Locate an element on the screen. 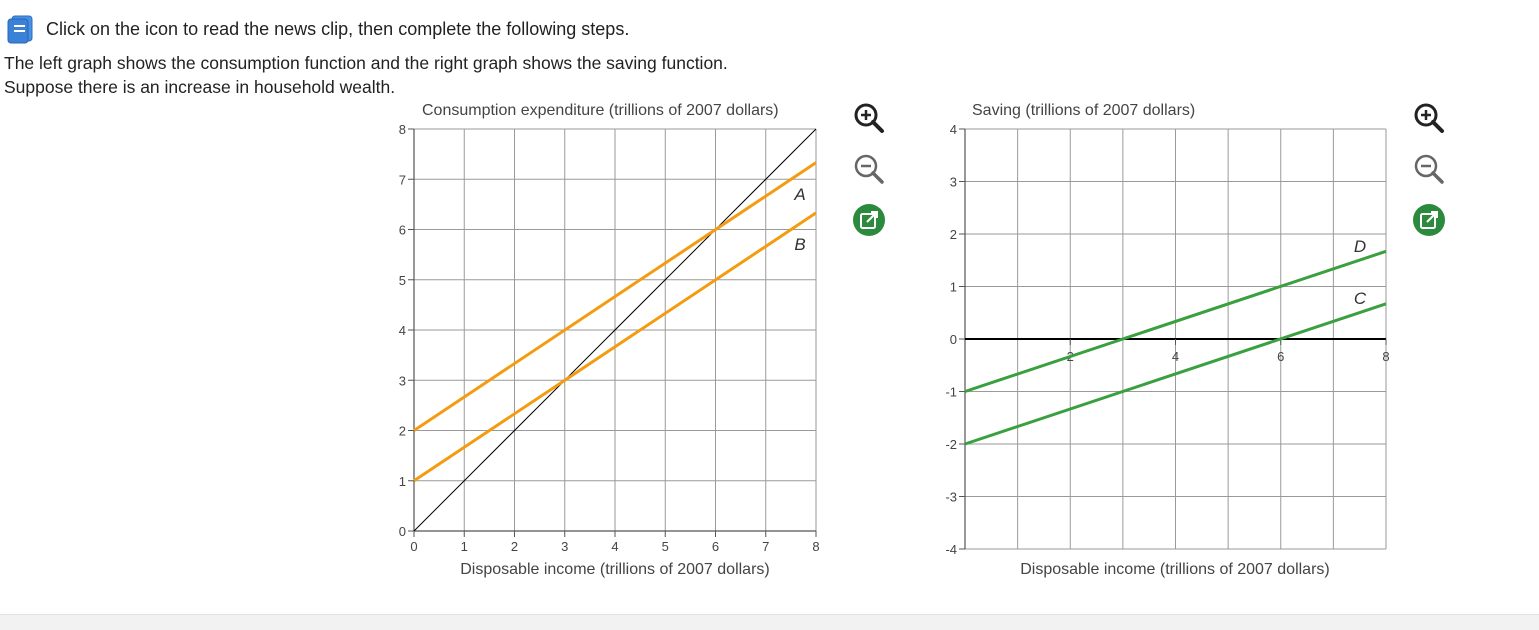 The image size is (1539, 630). y-tick-label: 7 is located at coordinates (402, 179).